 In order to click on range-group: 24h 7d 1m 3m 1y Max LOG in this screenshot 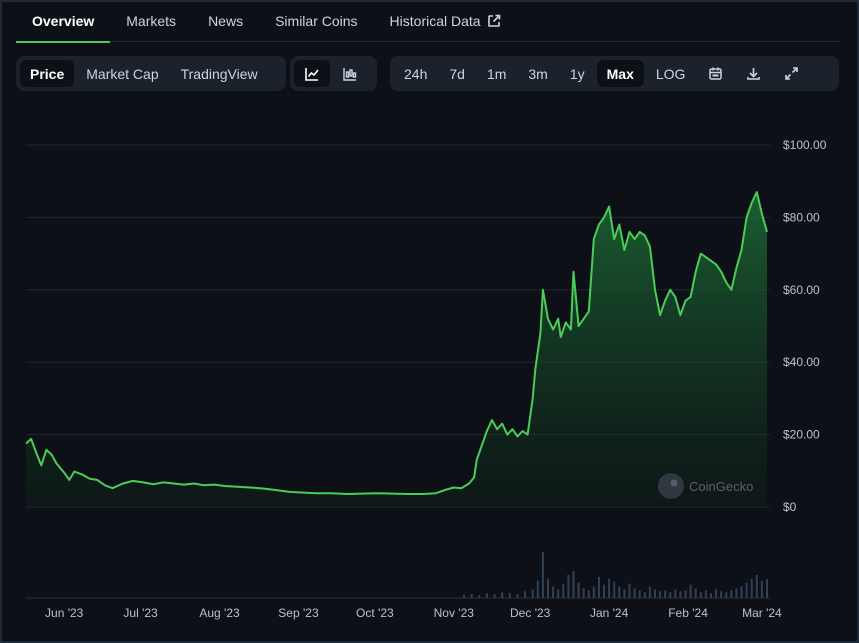, I will do `click(614, 73)`.